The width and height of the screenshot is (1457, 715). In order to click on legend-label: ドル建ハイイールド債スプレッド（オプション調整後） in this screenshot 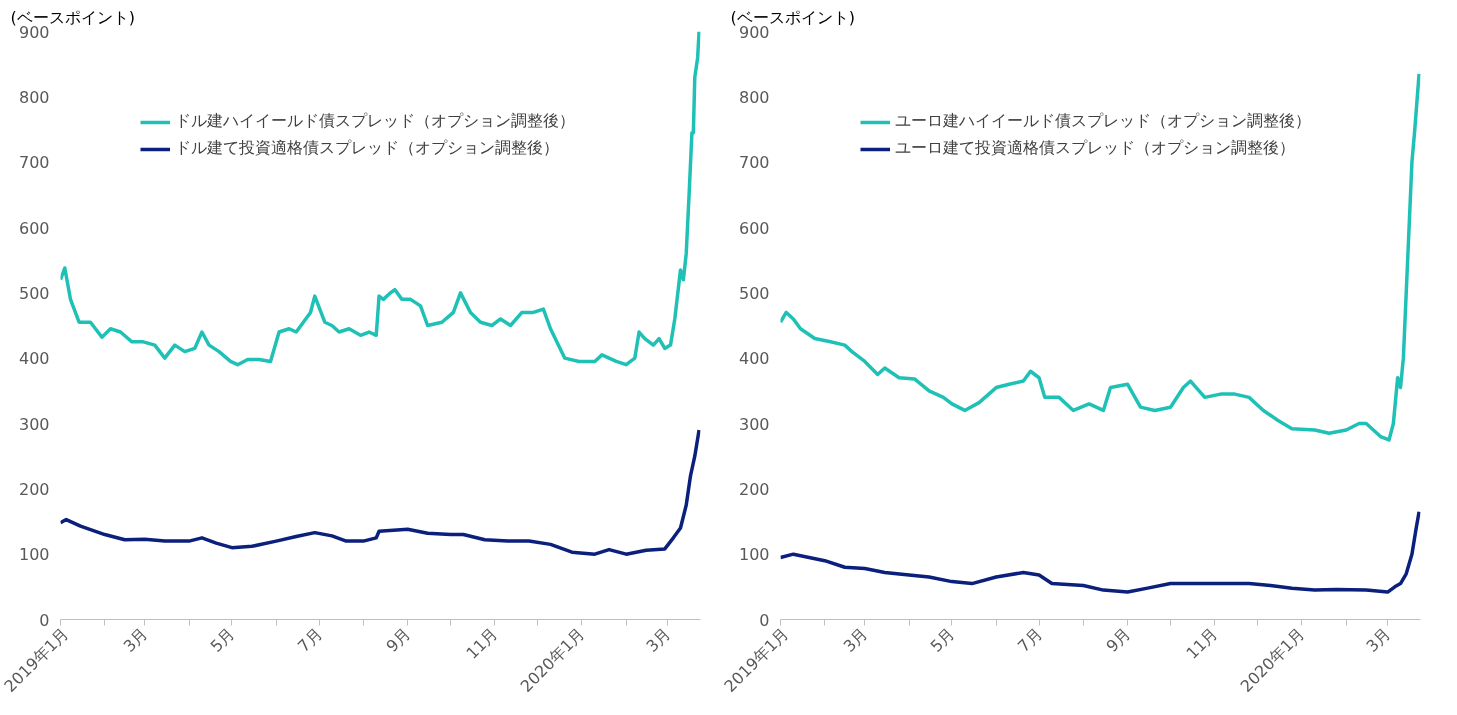, I will do `click(375, 121)`.